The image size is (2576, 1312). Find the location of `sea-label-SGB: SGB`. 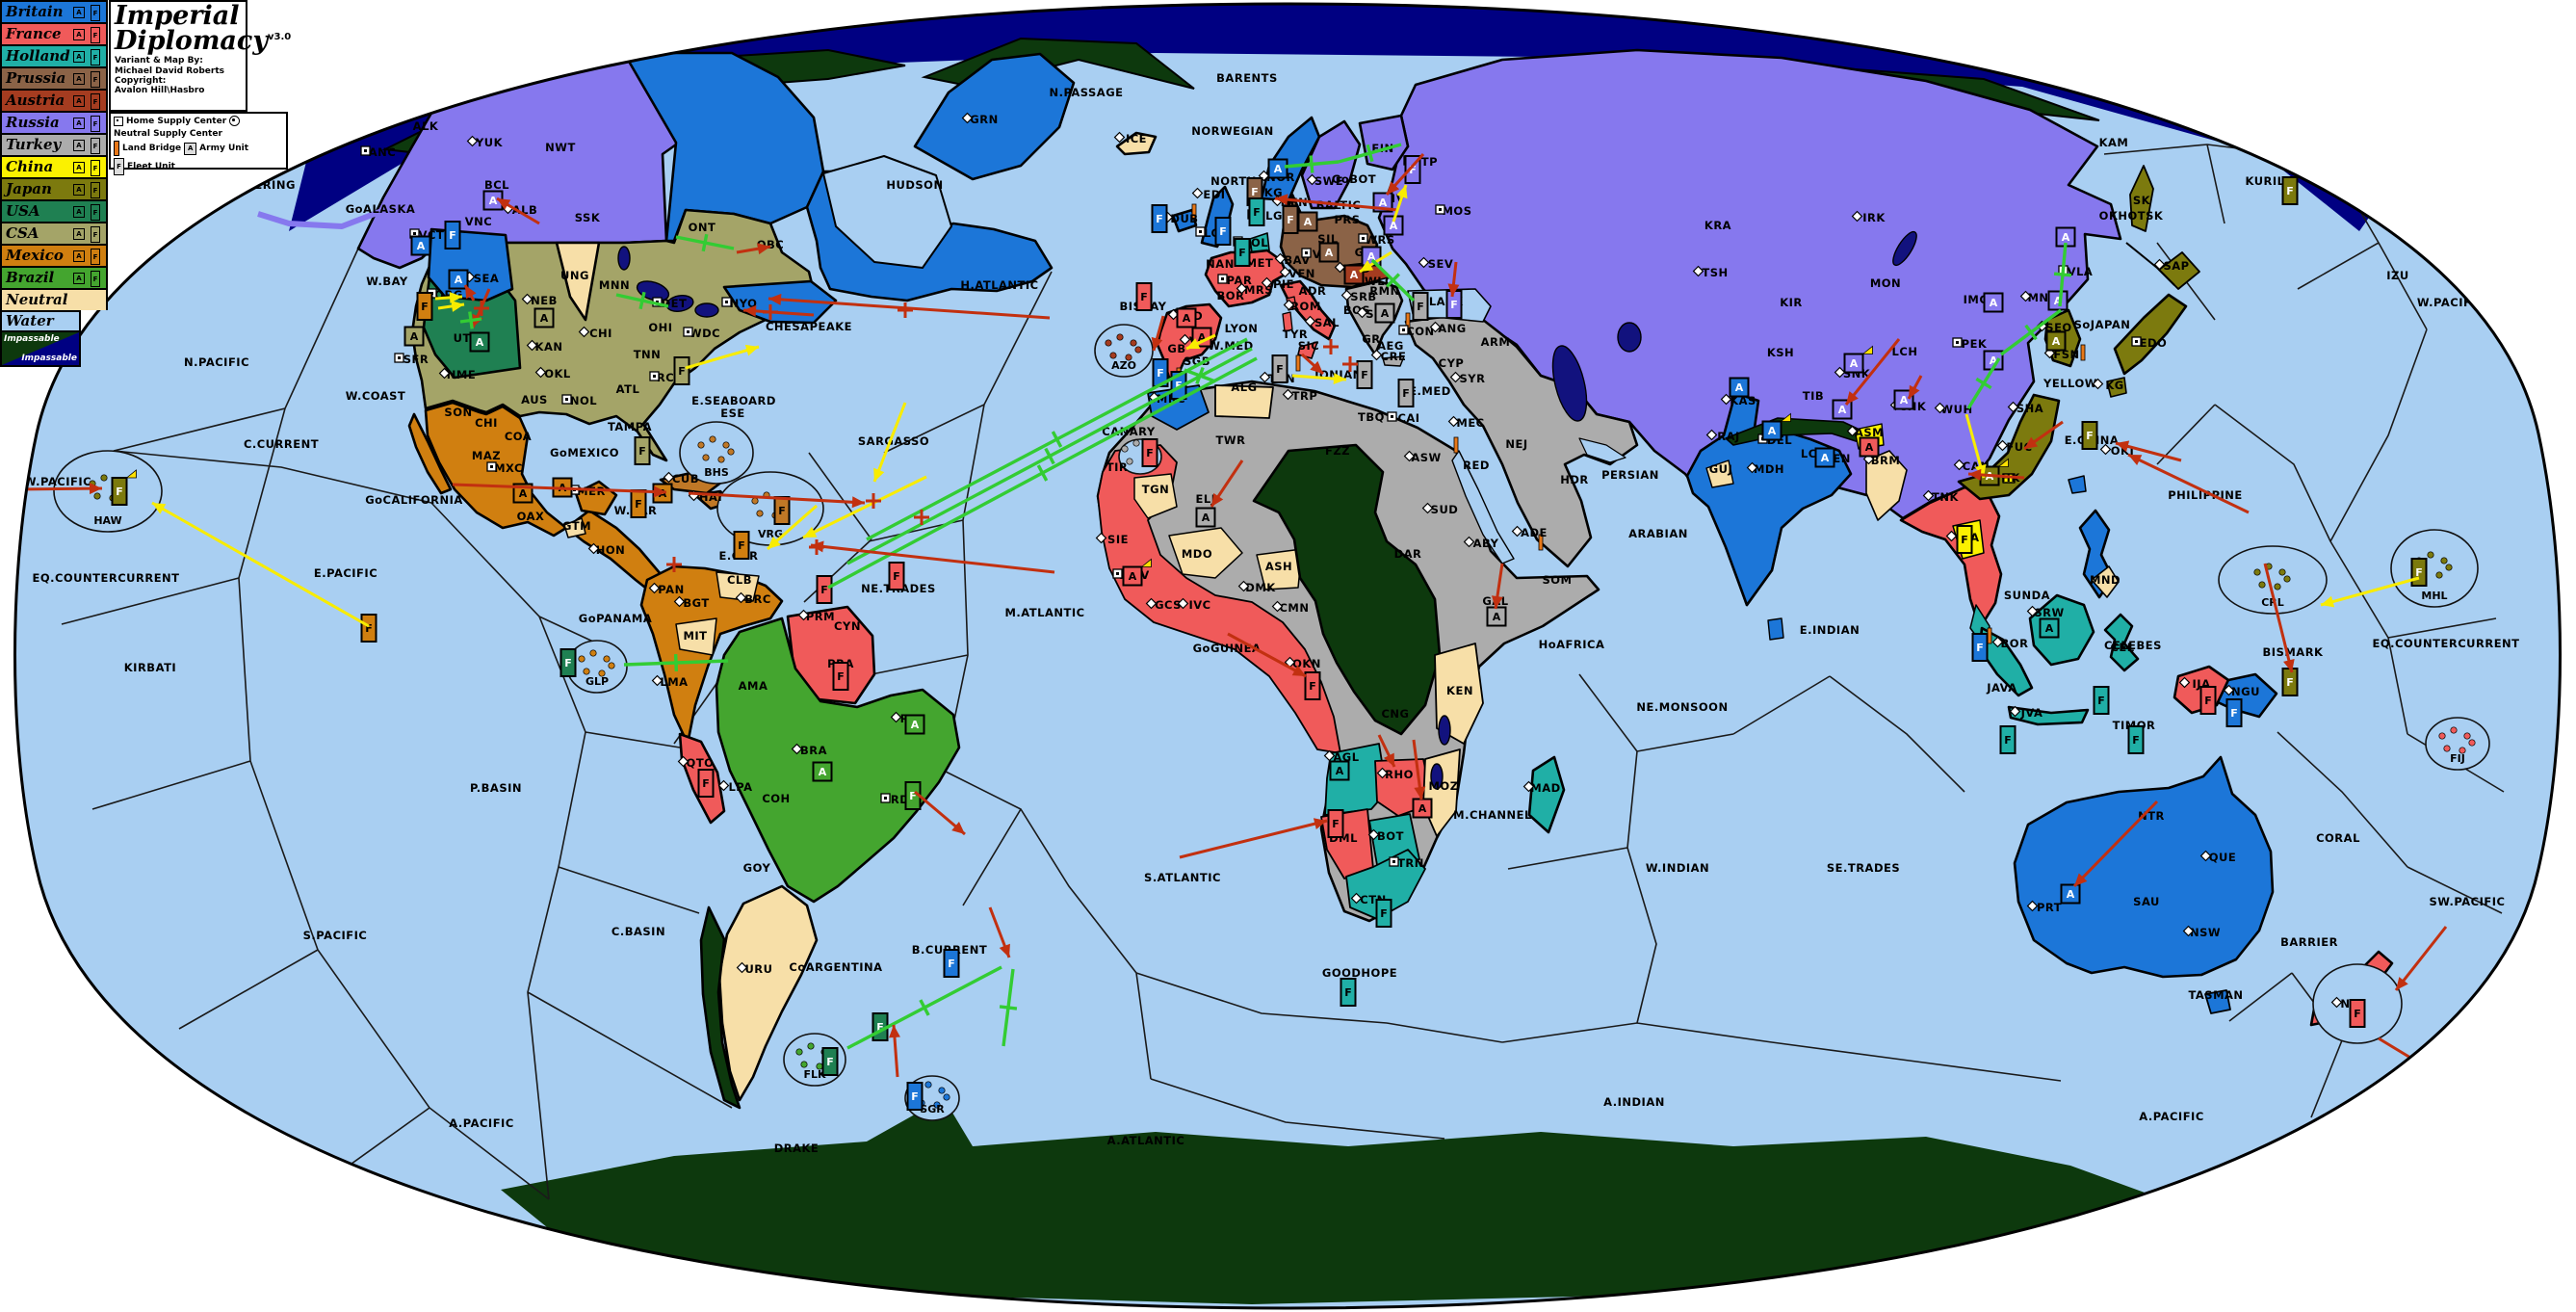

sea-label-SGB: SGB is located at coordinates (1197, 361).